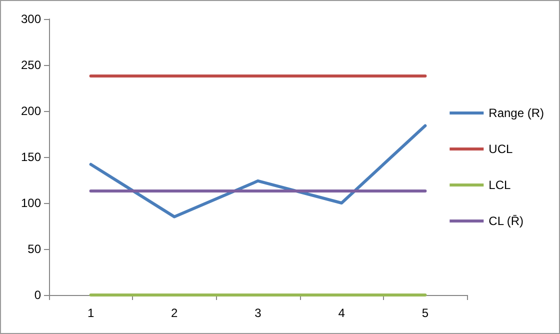 This screenshot has height=334, width=560. I want to click on legend-label: LCL, so click(499, 185).